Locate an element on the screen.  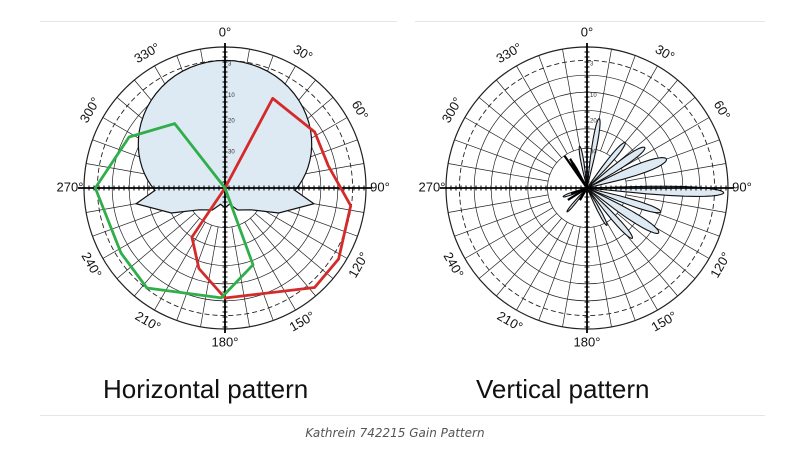
vertical-angle-label-60: 60° is located at coordinates (722, 110).